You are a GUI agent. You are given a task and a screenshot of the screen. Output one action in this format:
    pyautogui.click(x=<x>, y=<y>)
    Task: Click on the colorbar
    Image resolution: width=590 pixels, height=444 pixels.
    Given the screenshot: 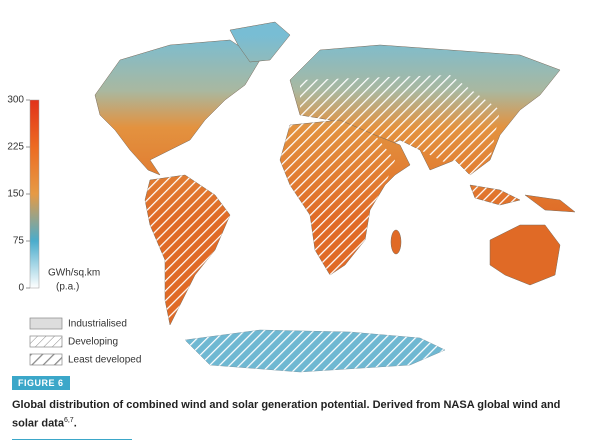 What is the action you would take?
    pyautogui.click(x=34, y=194)
    